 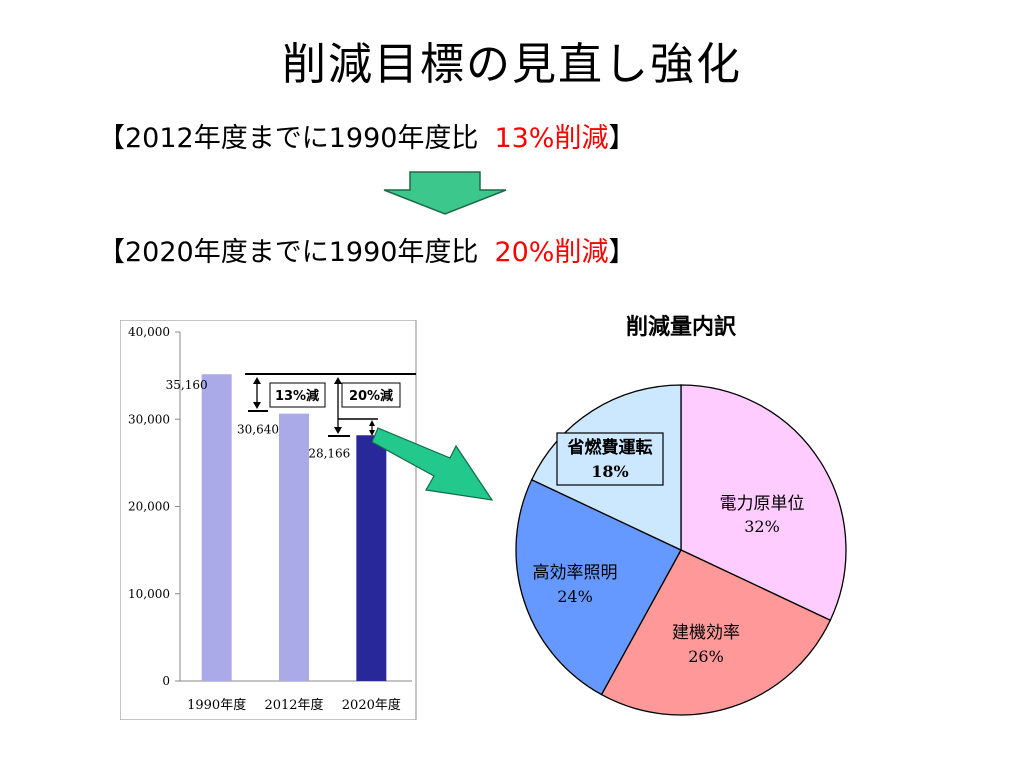 I want to click on bar-value-label: 30,640, so click(x=258, y=430).